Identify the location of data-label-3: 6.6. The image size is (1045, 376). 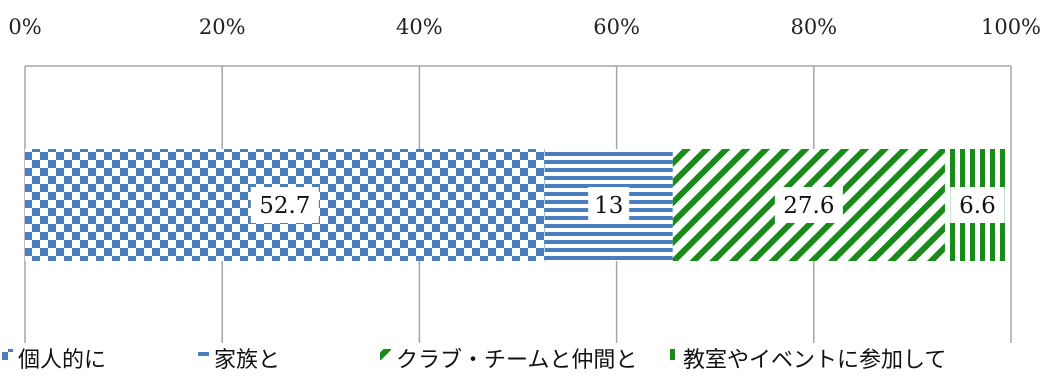
(977, 206).